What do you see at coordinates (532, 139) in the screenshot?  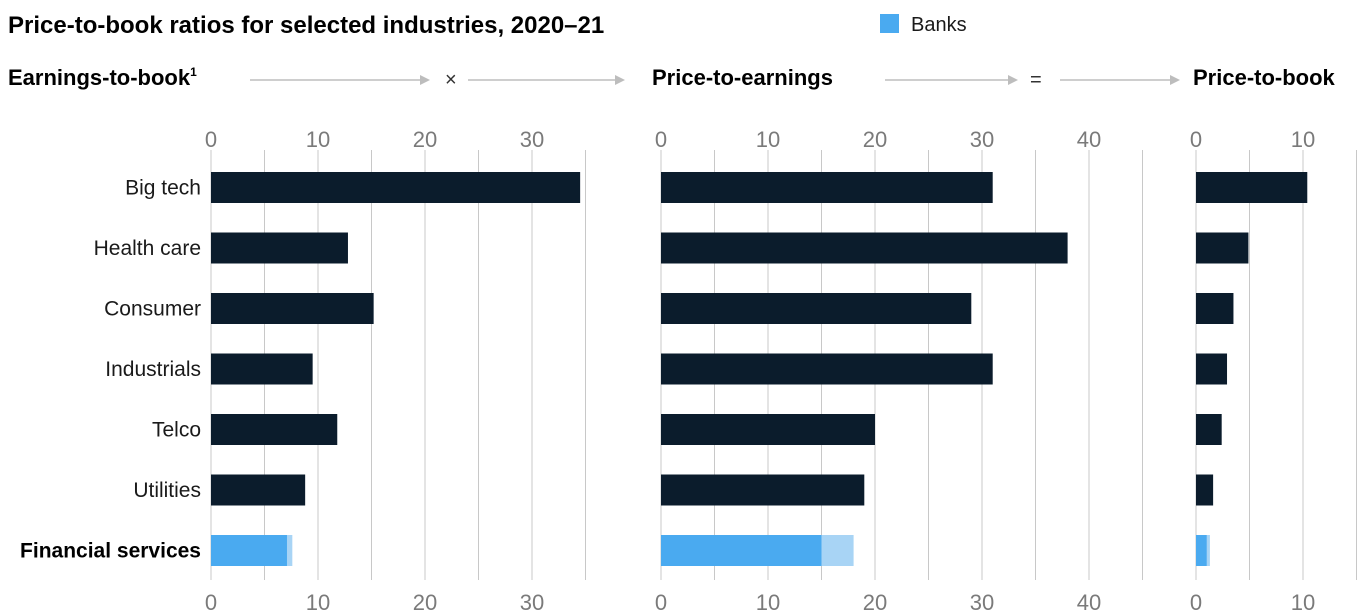 I see `tick-top-p0-3: 30` at bounding box center [532, 139].